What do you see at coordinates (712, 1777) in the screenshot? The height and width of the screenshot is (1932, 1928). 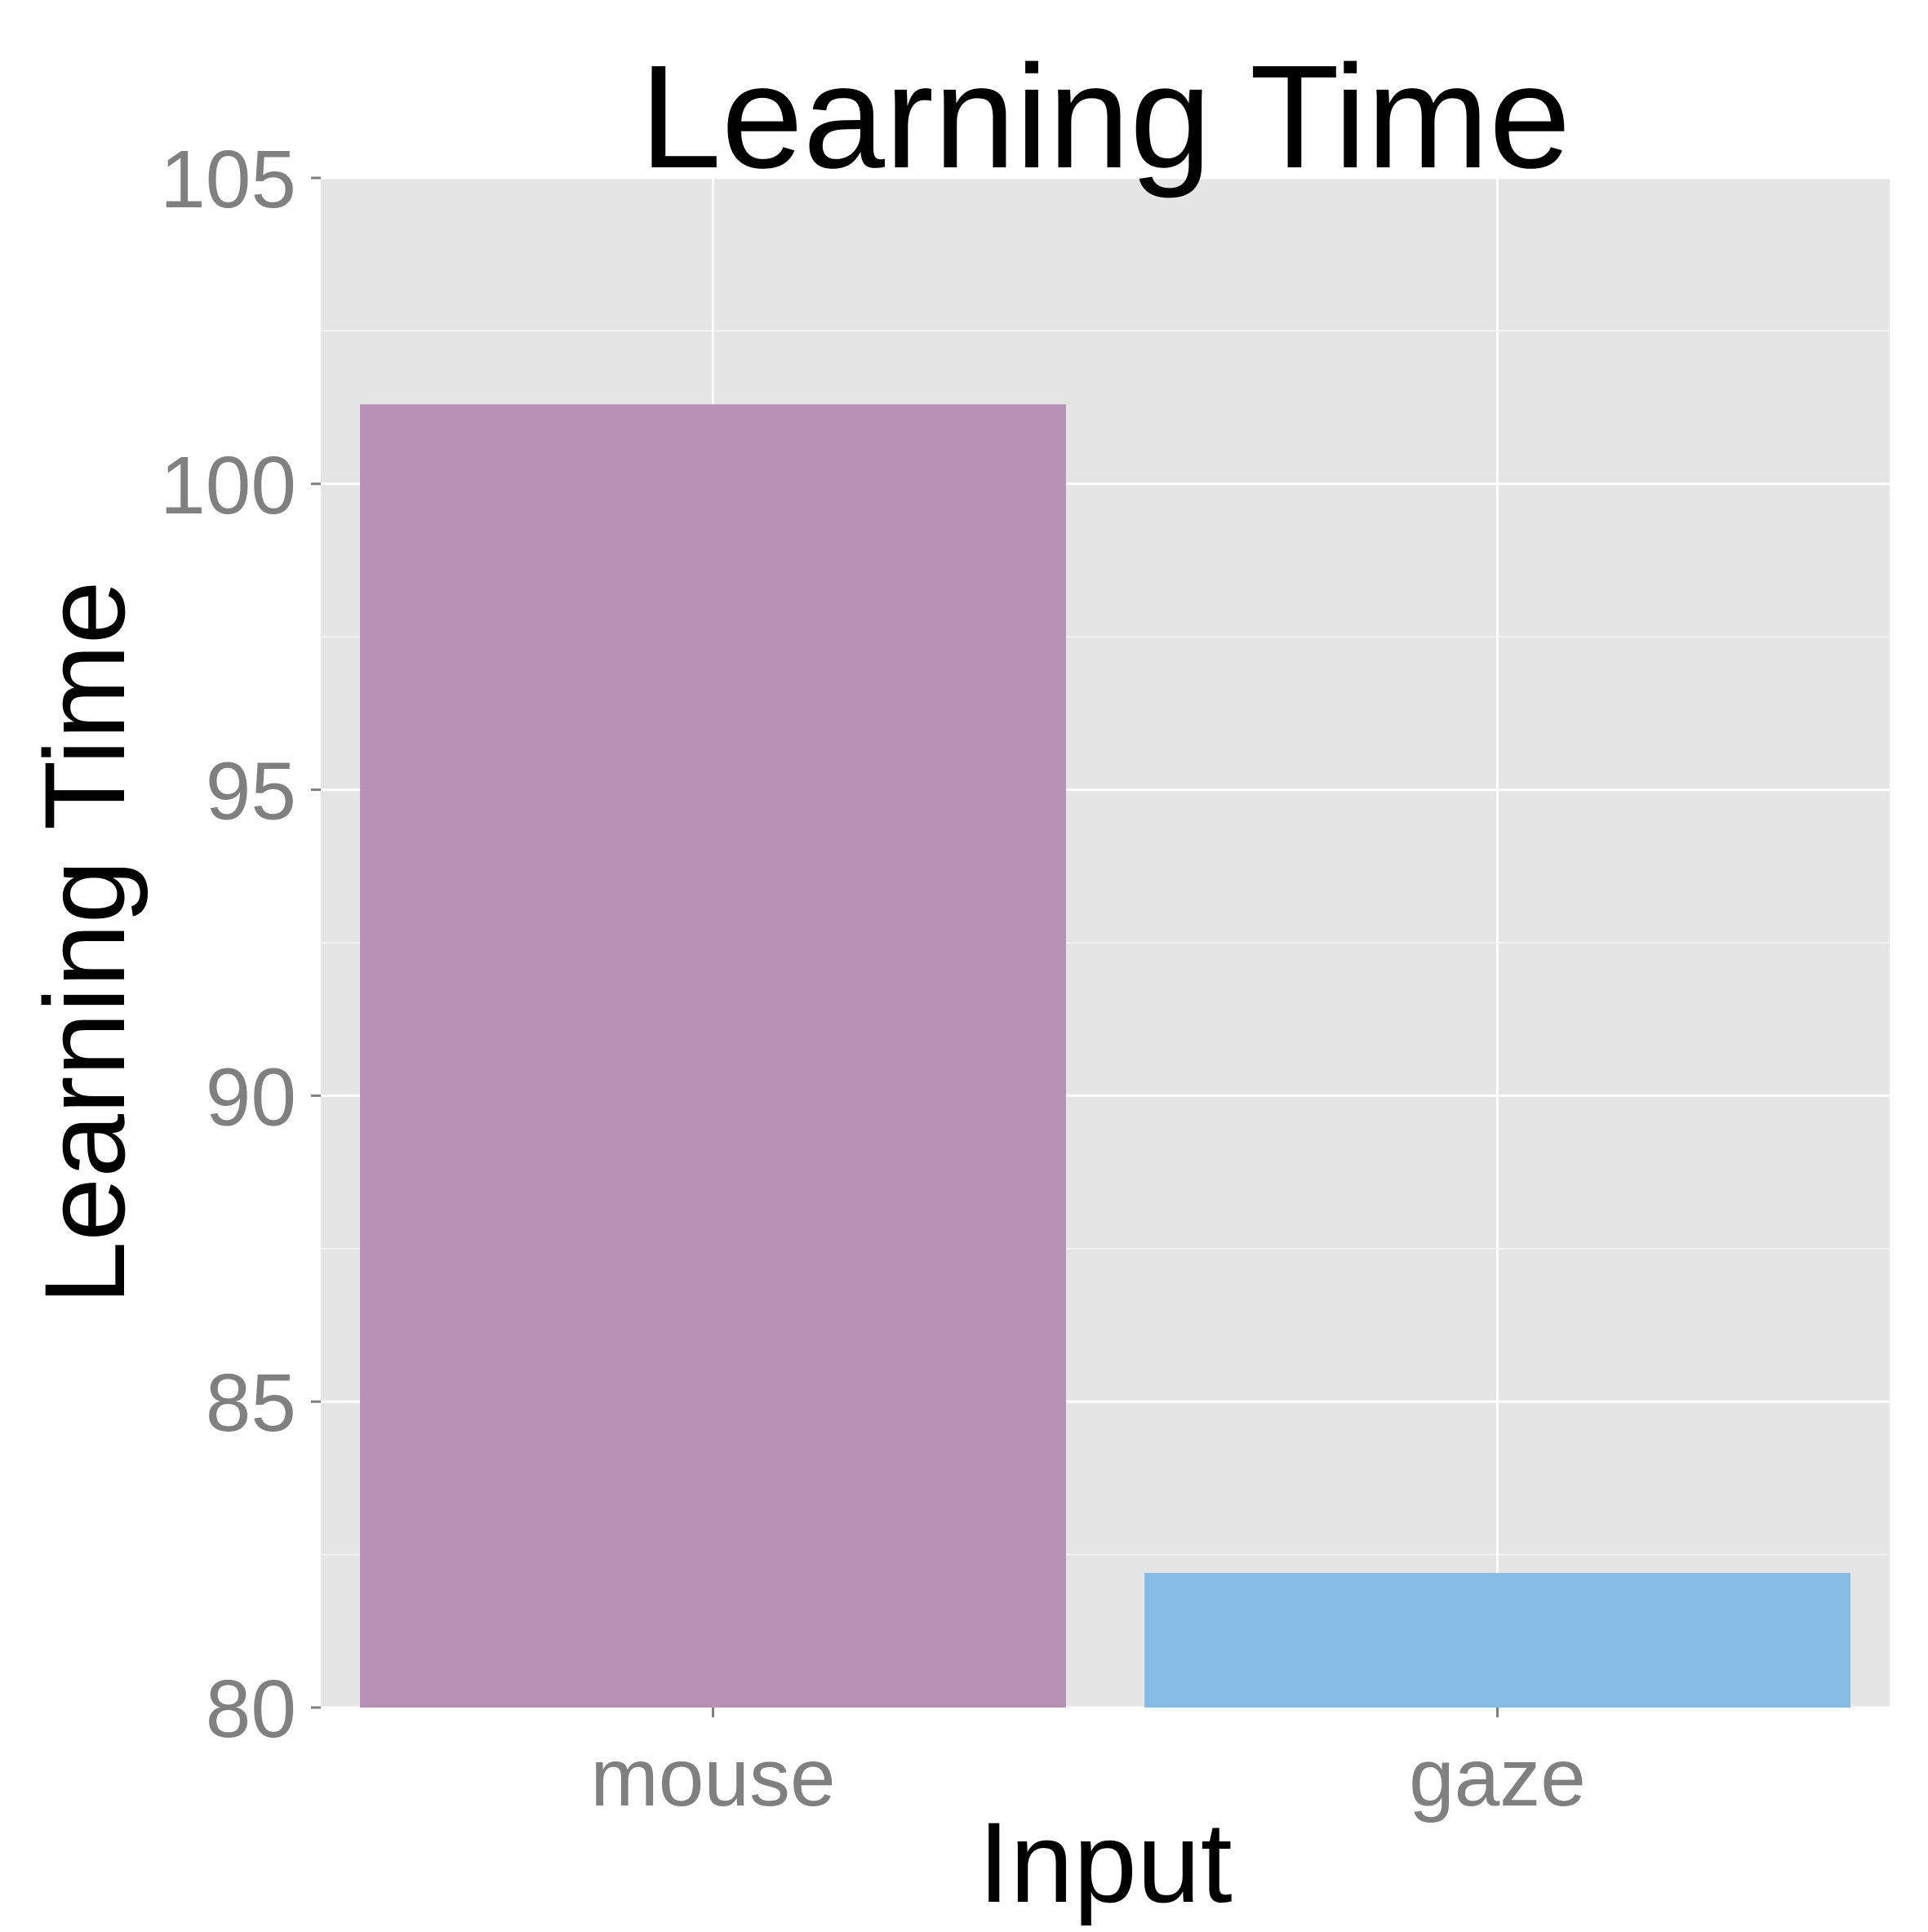 I see `x-tick-label: mouse` at bounding box center [712, 1777].